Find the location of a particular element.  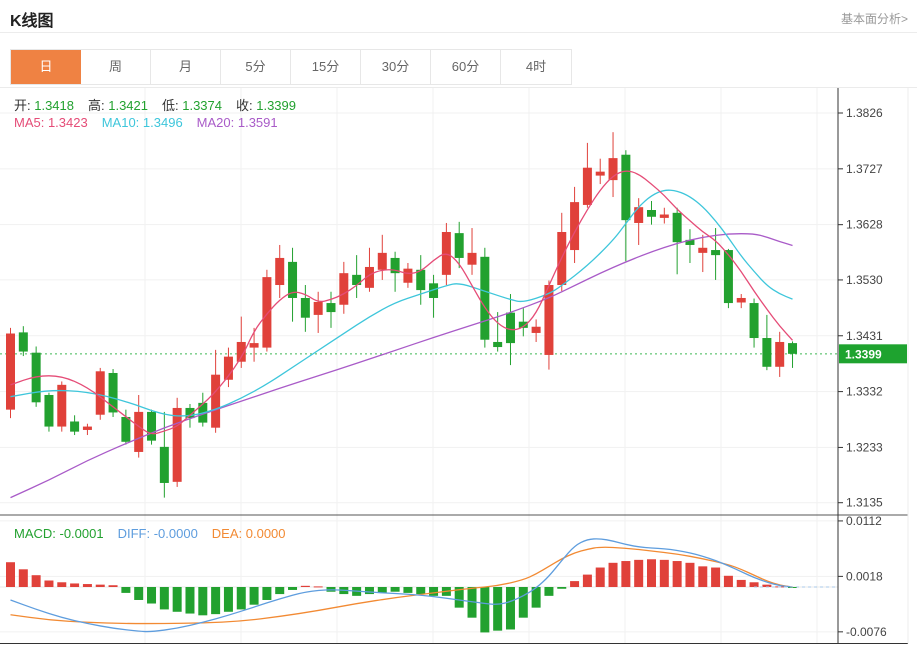

tab-5min: 5分 is located at coordinates (256, 67).